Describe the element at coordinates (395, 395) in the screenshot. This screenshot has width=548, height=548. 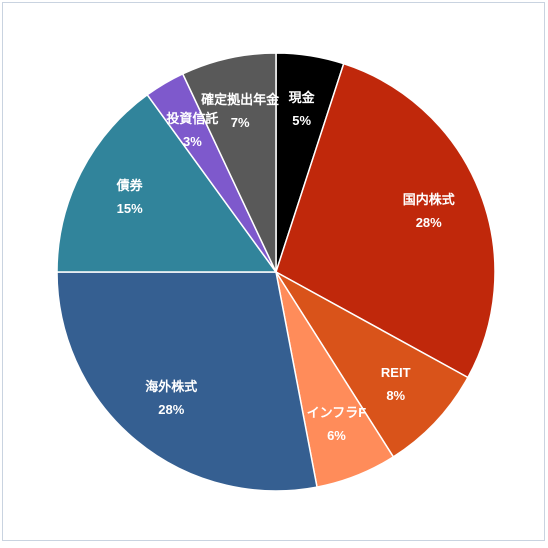
I see `value-label: 8%` at that location.